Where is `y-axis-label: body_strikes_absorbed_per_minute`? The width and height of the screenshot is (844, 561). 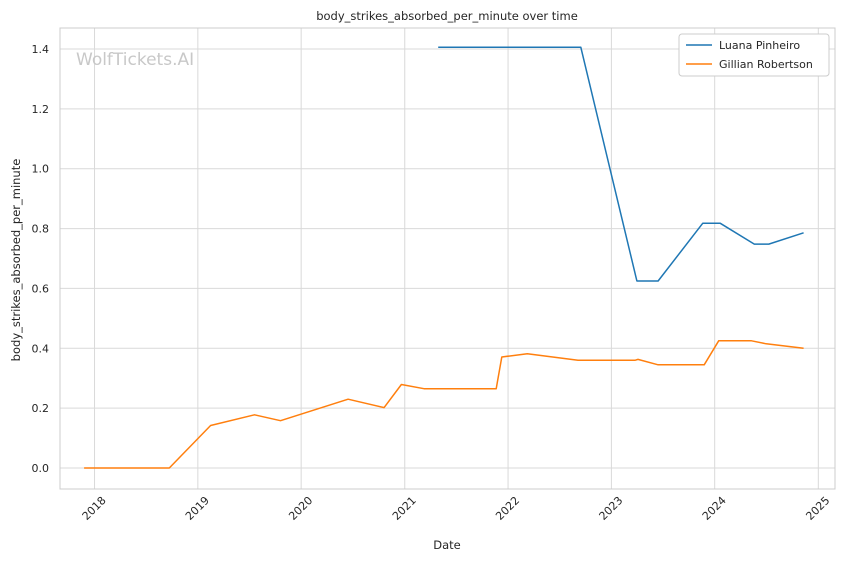 y-axis-label: body_strikes_absorbed_per_minute is located at coordinates (16, 260).